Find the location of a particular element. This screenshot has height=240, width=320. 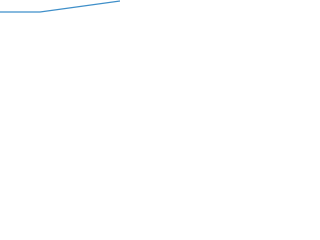

line is located at coordinates (60, 6).